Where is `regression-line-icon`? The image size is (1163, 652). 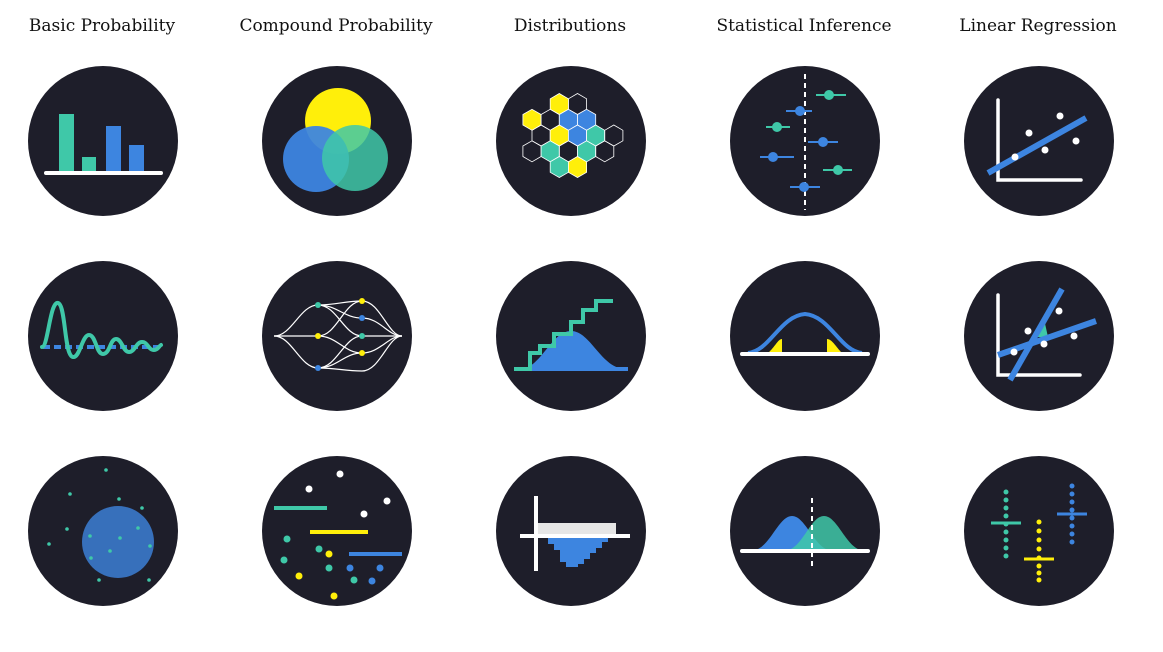
regression-line-icon is located at coordinates (1039, 141).